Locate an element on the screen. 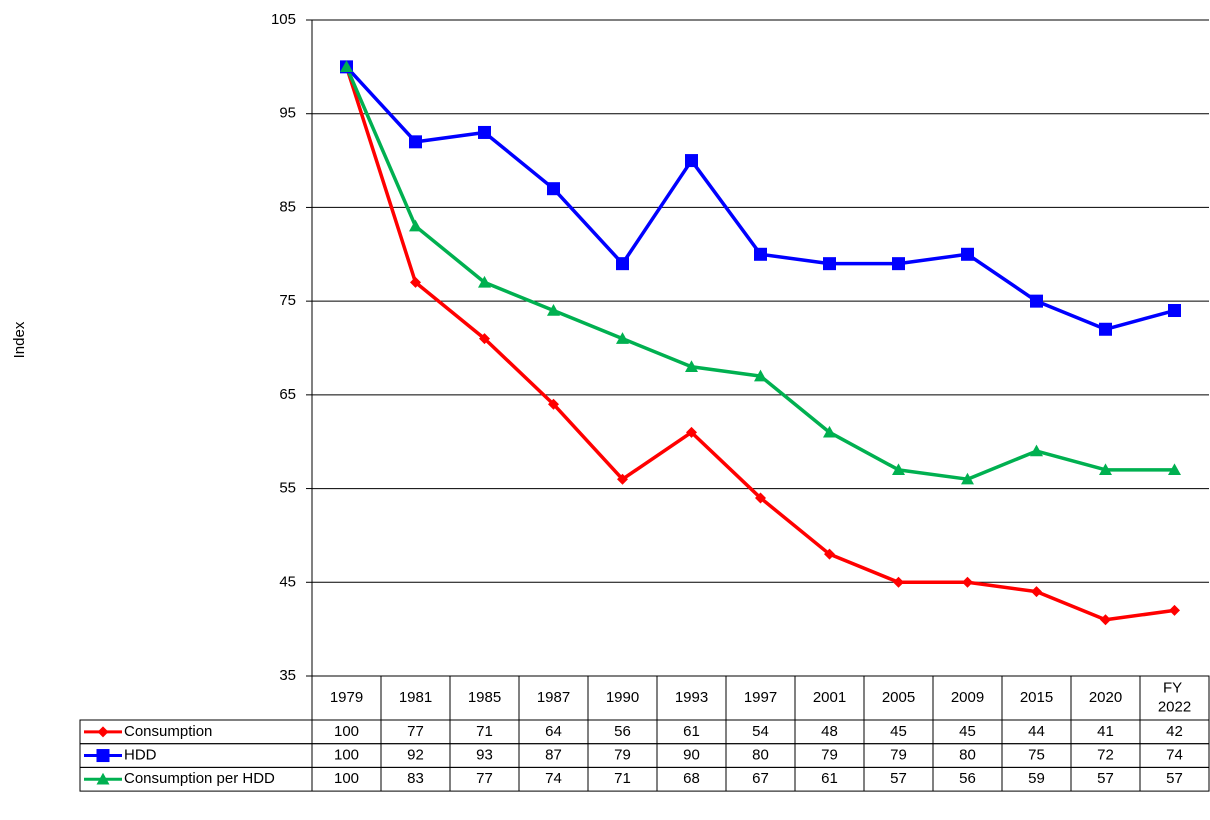 The image size is (1210, 820). table-value: 83 is located at coordinates (415, 778).